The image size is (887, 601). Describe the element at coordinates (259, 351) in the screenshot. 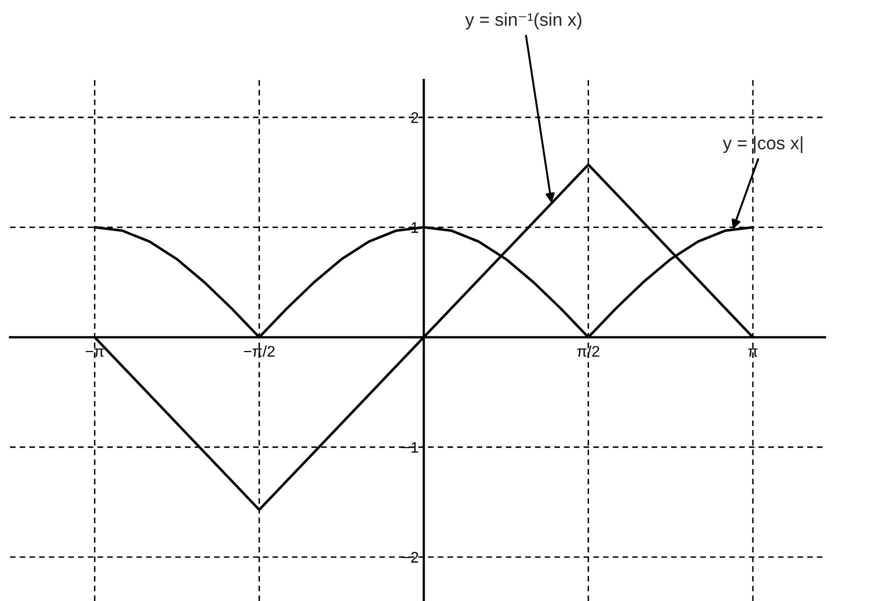

I see `x-tick-label: −π/2` at that location.